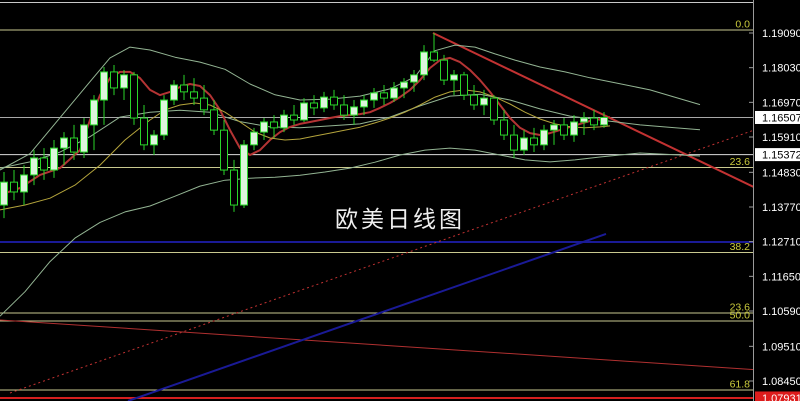 Image resolution: width=800 pixels, height=401 pixels. What do you see at coordinates (781, 382) in the screenshot?
I see `price-axis-label: 1.08450` at bounding box center [781, 382].